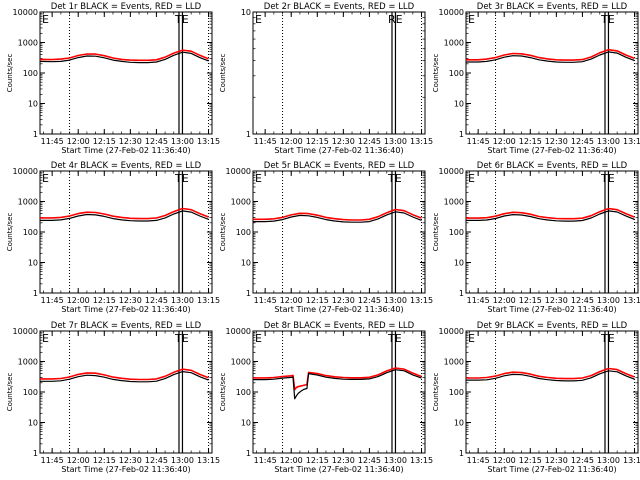 This screenshot has height=480, width=640. What do you see at coordinates (338, 469) in the screenshot?
I see `x-axis-label: Start Time (27-Feb-02 11:36:40)` at bounding box center [338, 469].